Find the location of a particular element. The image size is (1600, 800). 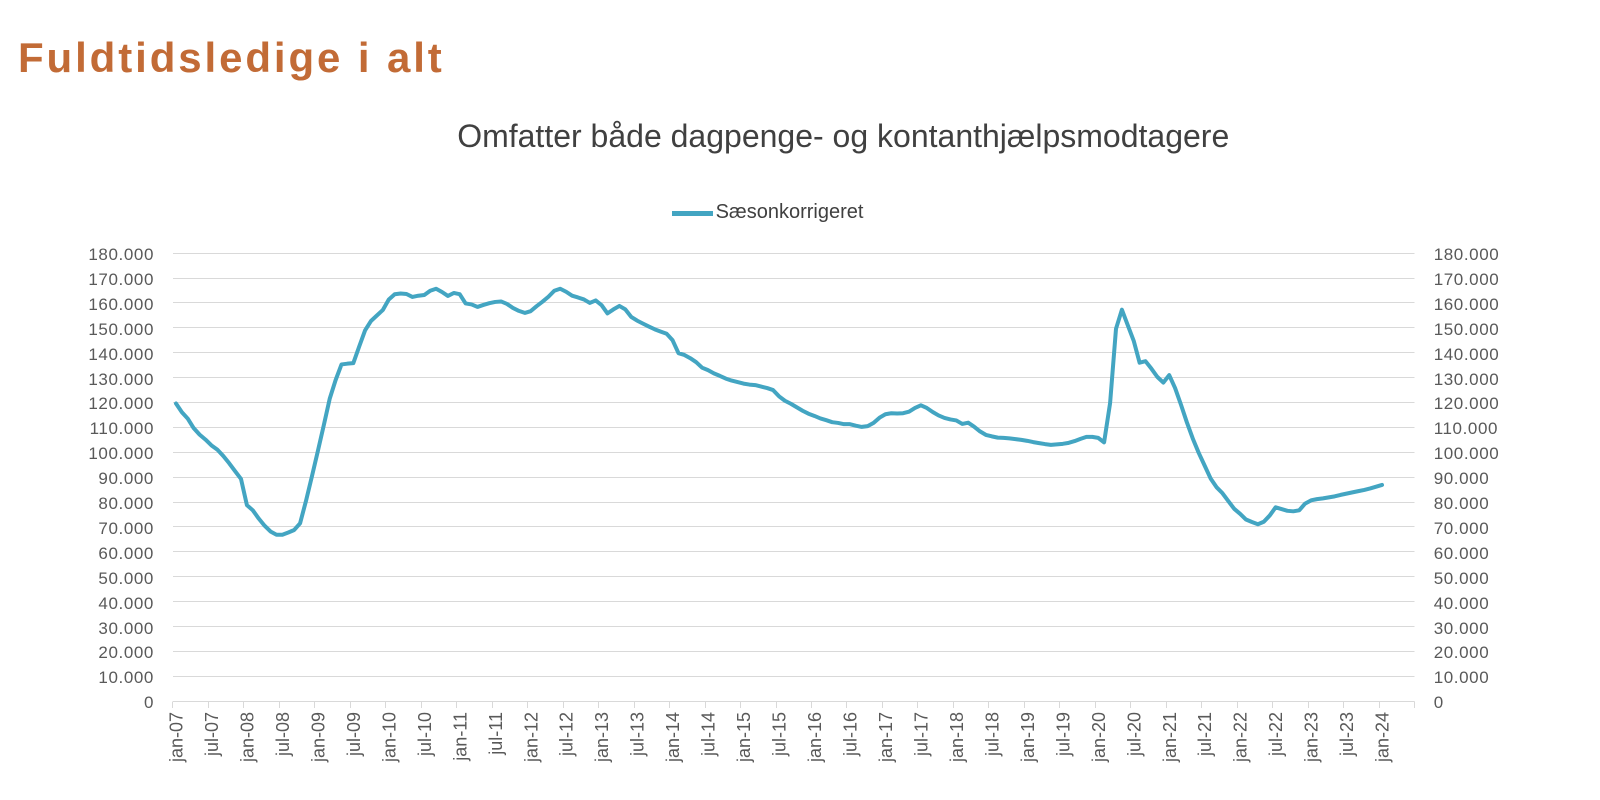

svg-text: jan-19 is located at coordinates (1028, 737).